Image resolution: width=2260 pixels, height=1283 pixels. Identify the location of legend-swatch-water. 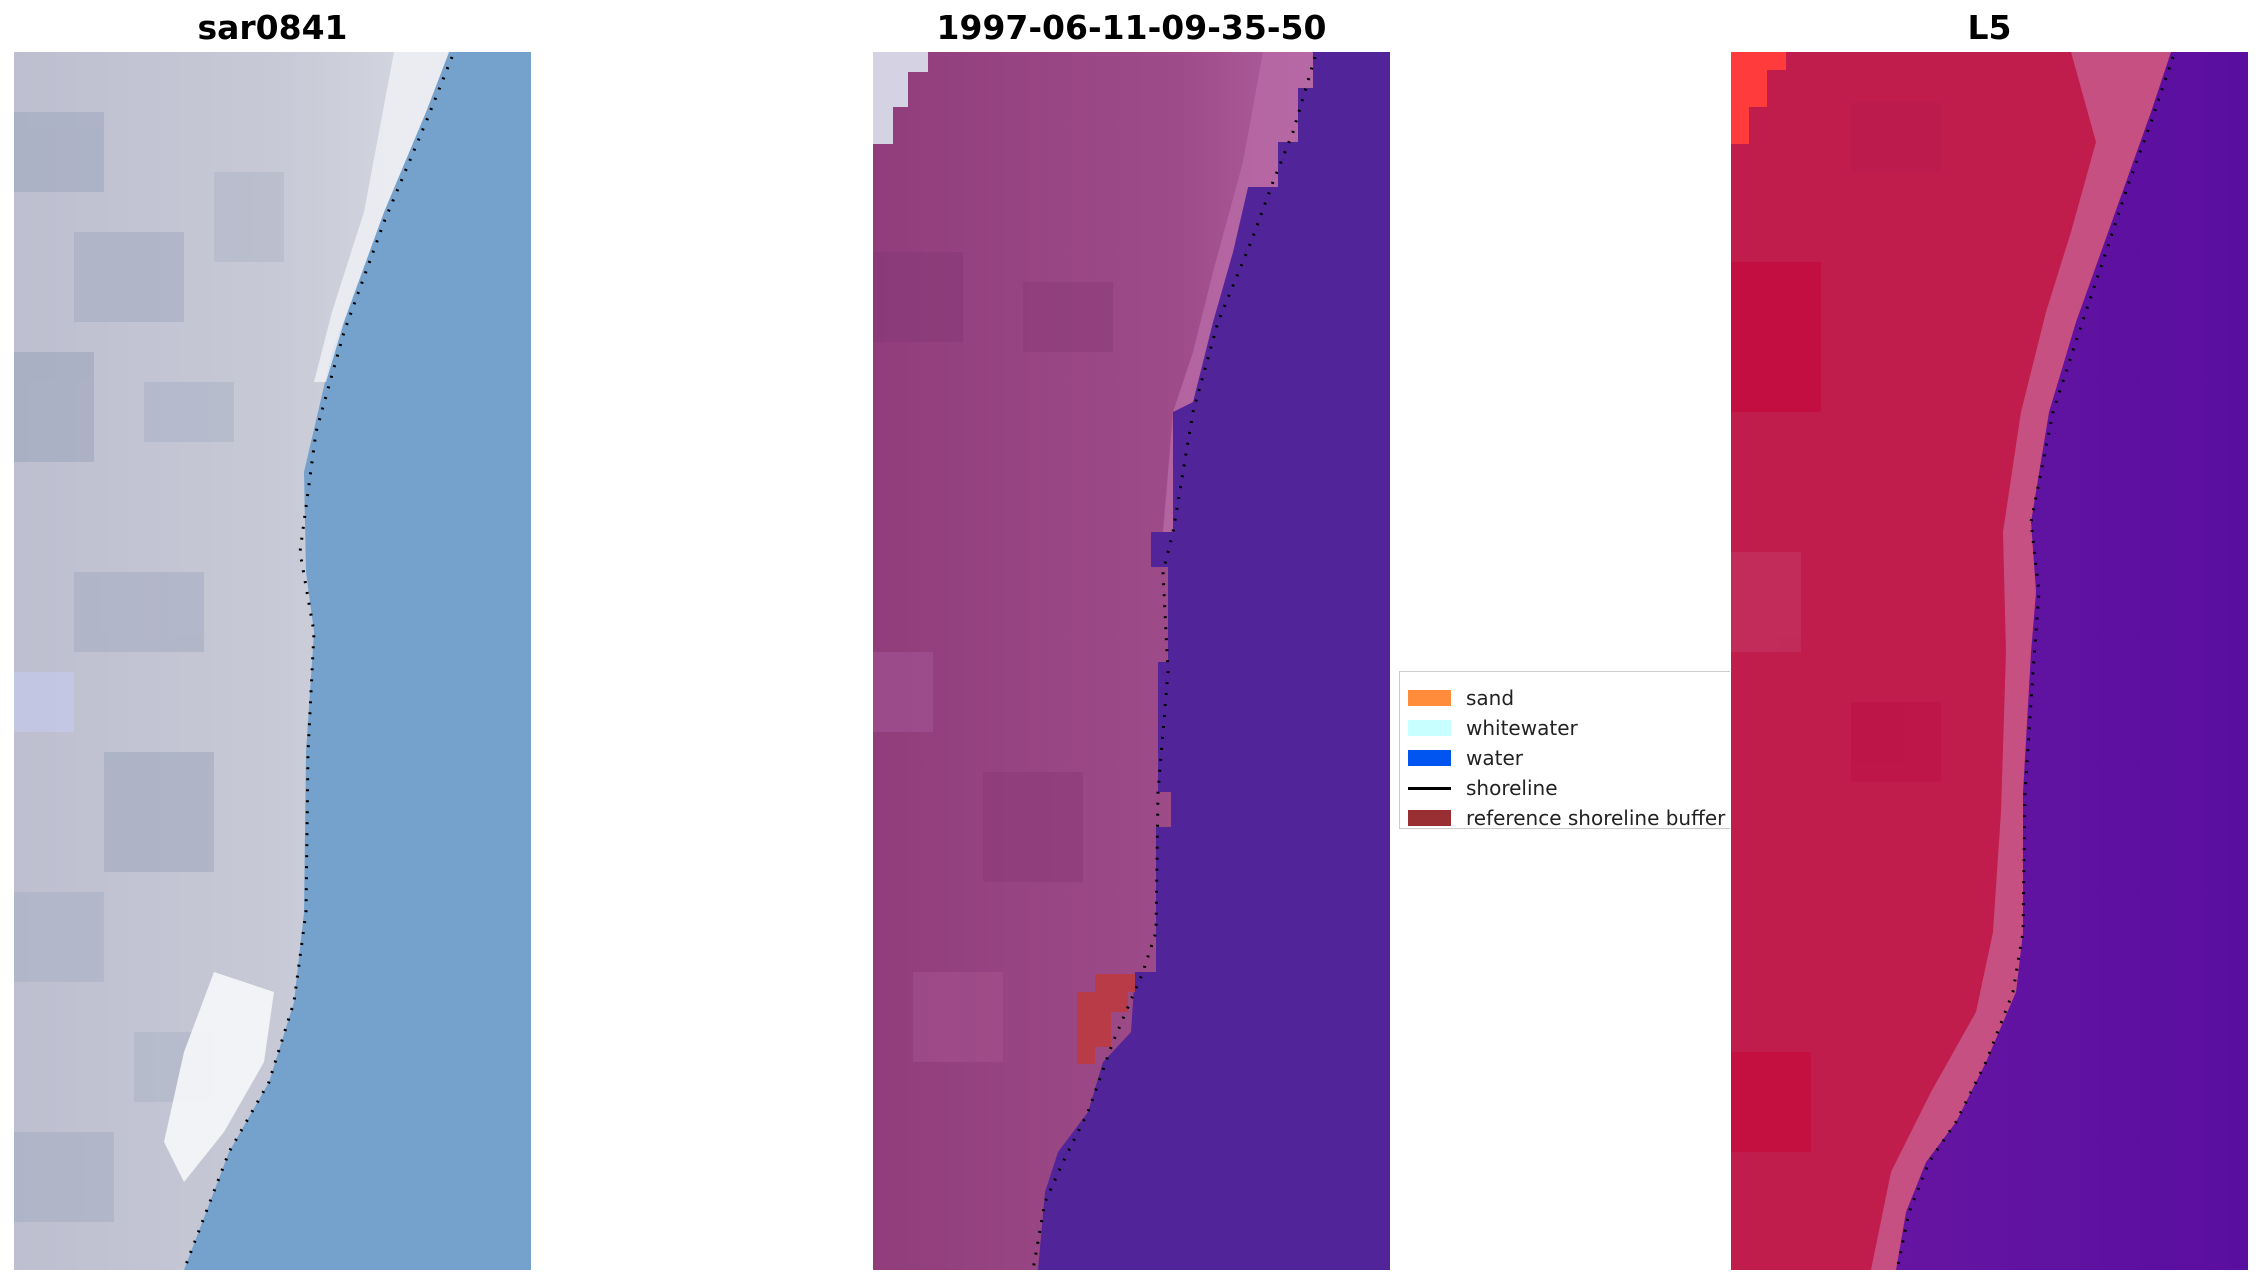
(1429, 758).